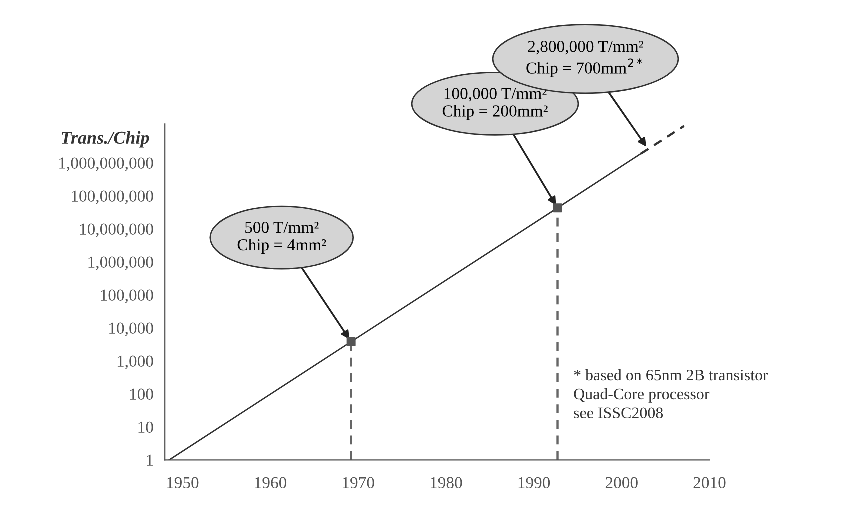 Image resolution: width=851 pixels, height=509 pixels. What do you see at coordinates (183, 483) in the screenshot?
I see `x-tick-label: 1950` at bounding box center [183, 483].